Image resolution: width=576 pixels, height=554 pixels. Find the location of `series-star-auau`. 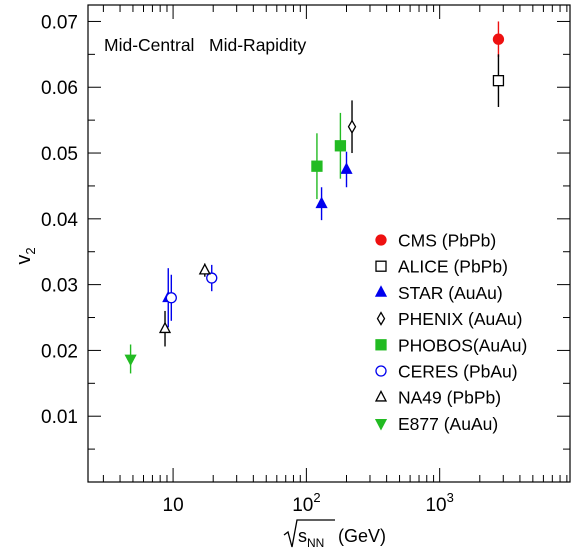

series-star-auau is located at coordinates (257, 239).